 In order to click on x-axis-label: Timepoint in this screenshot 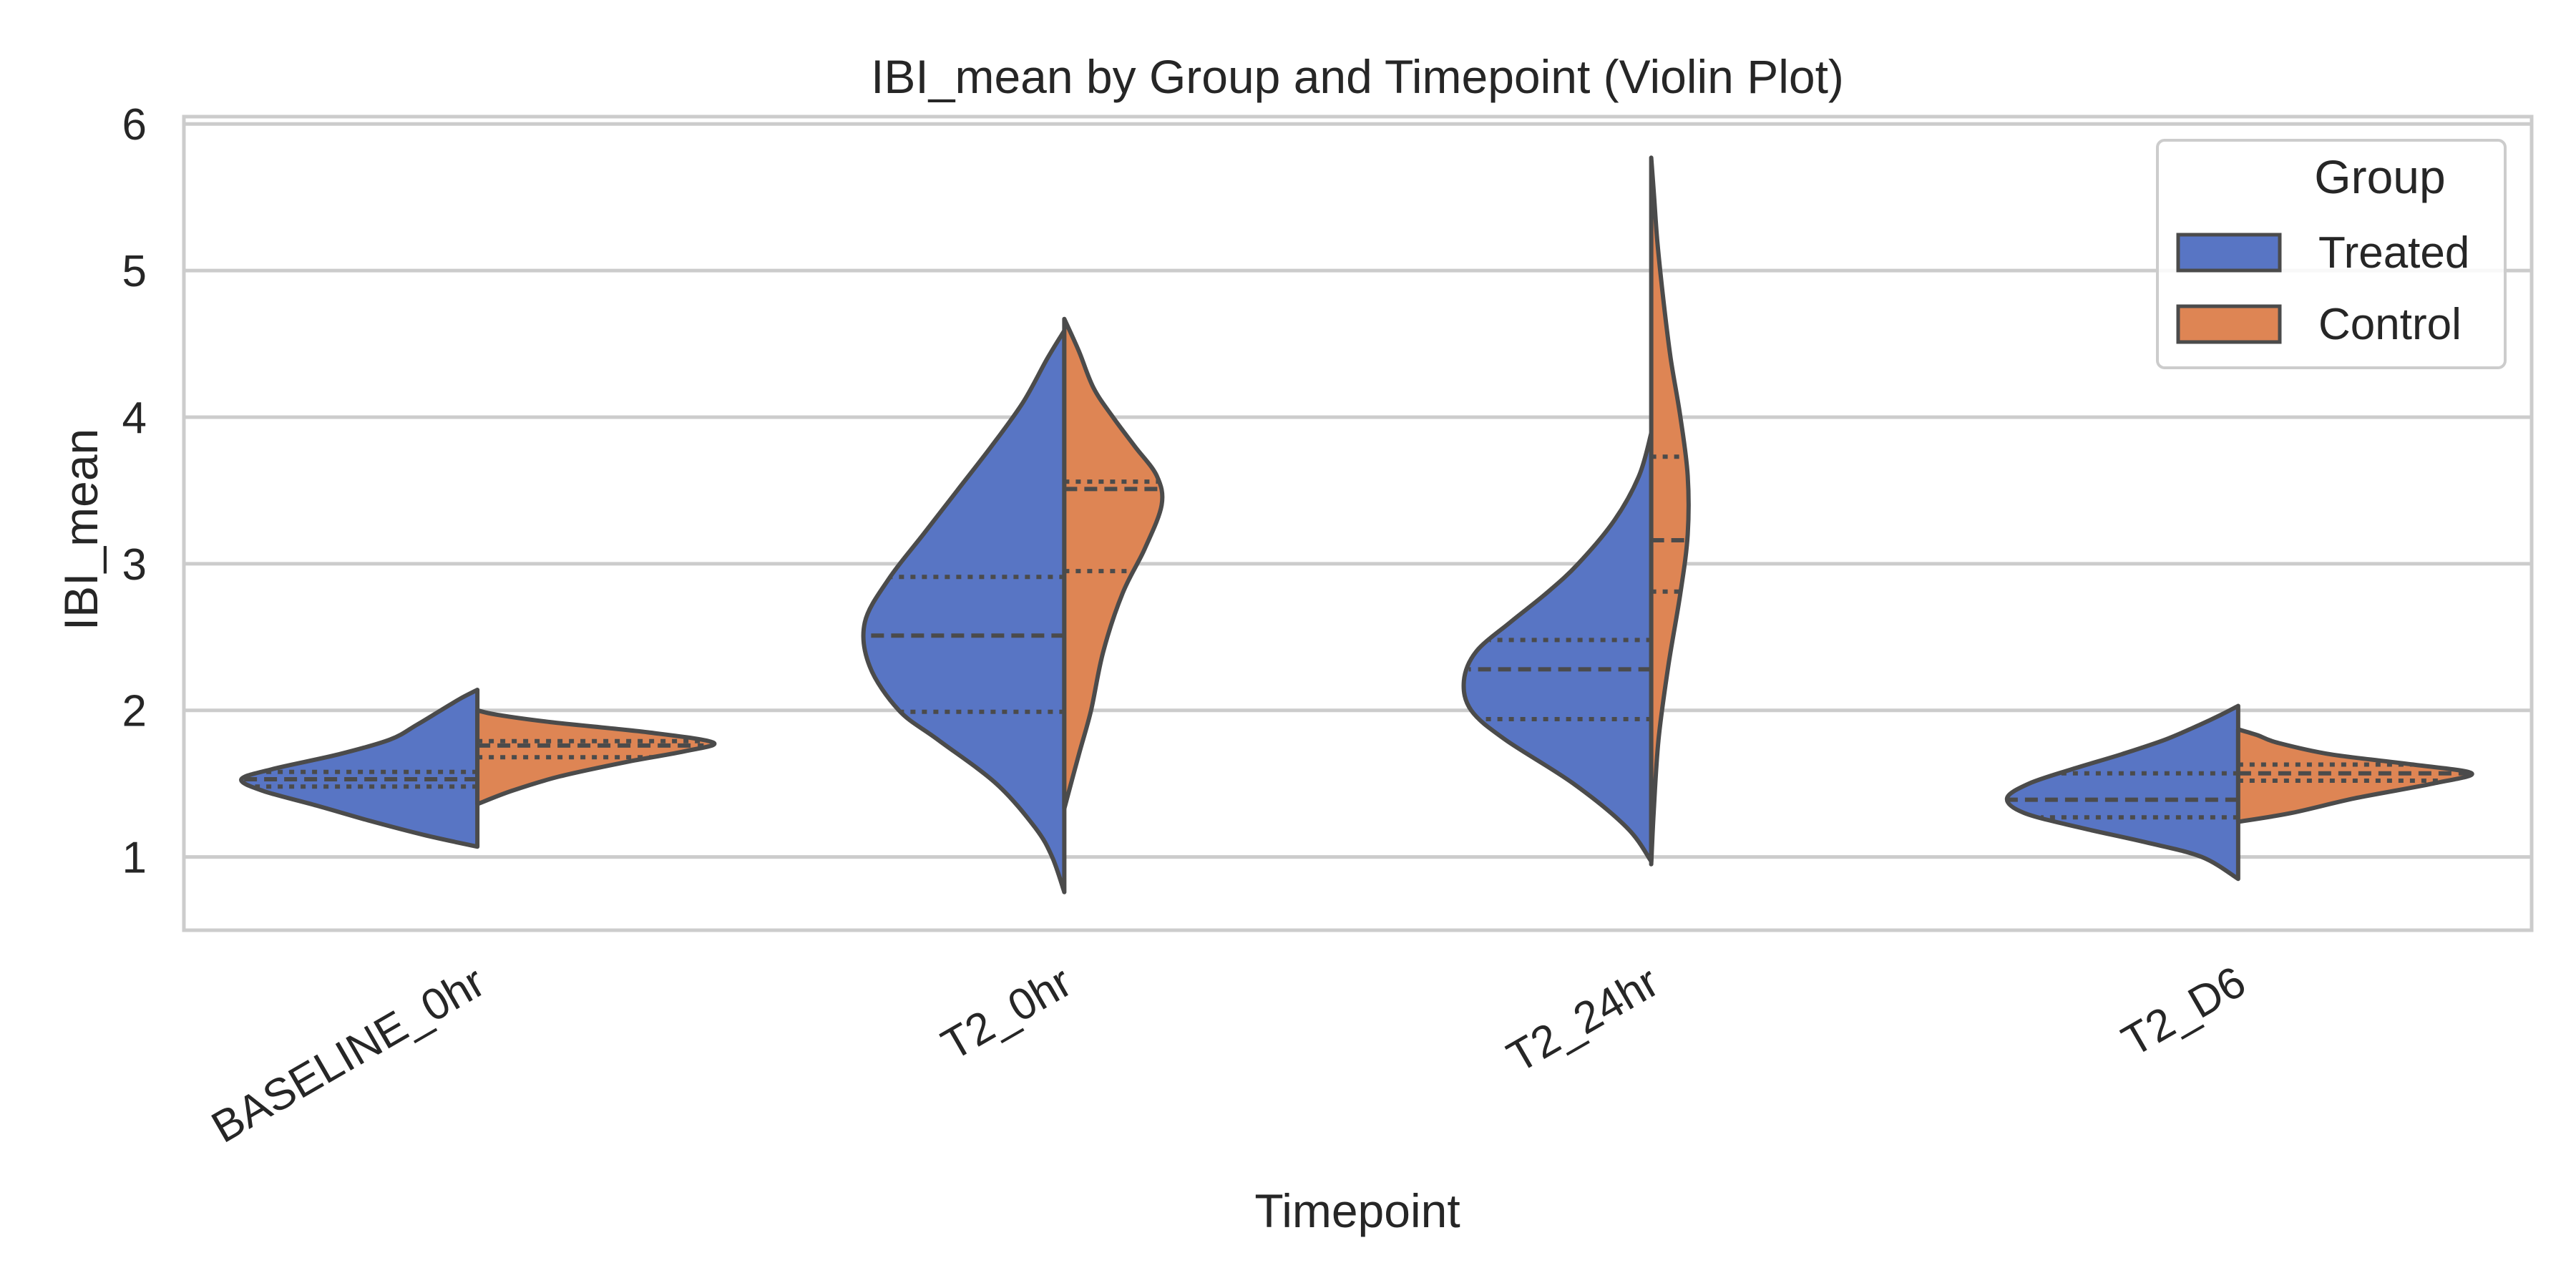, I will do `click(1357, 1210)`.